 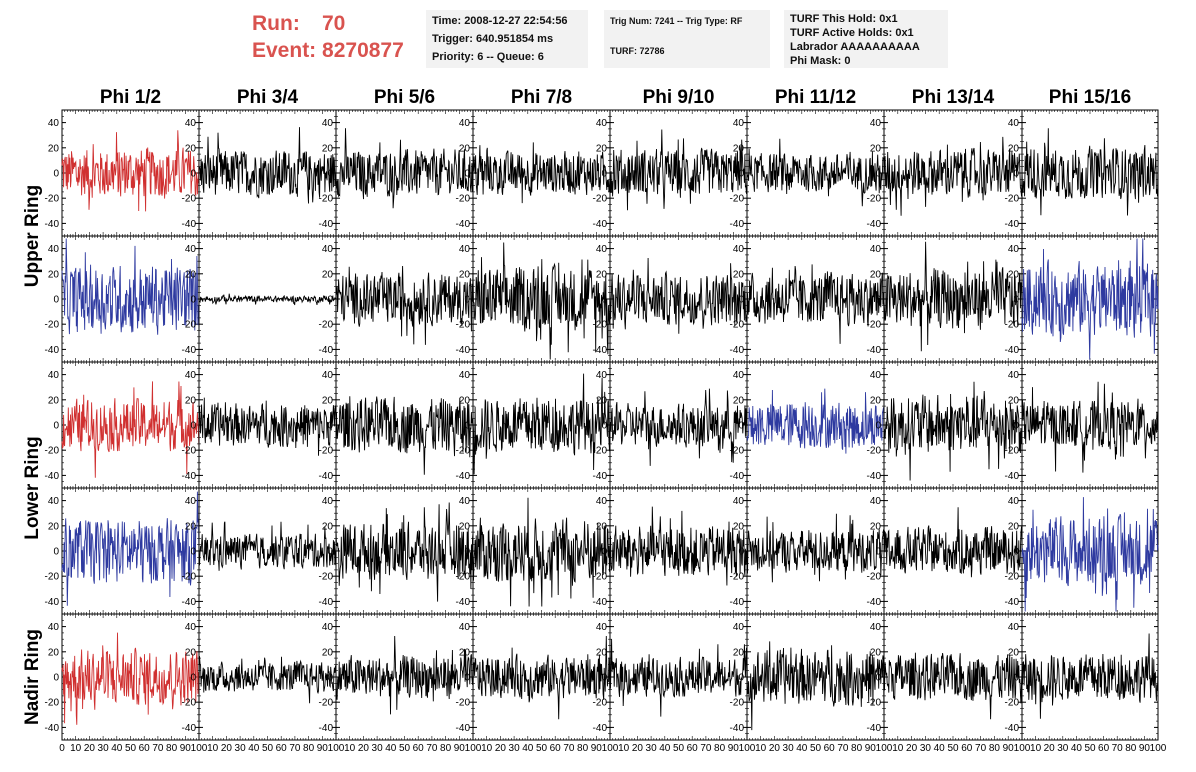 I want to click on event-label: Event:, so click(x=284, y=50).